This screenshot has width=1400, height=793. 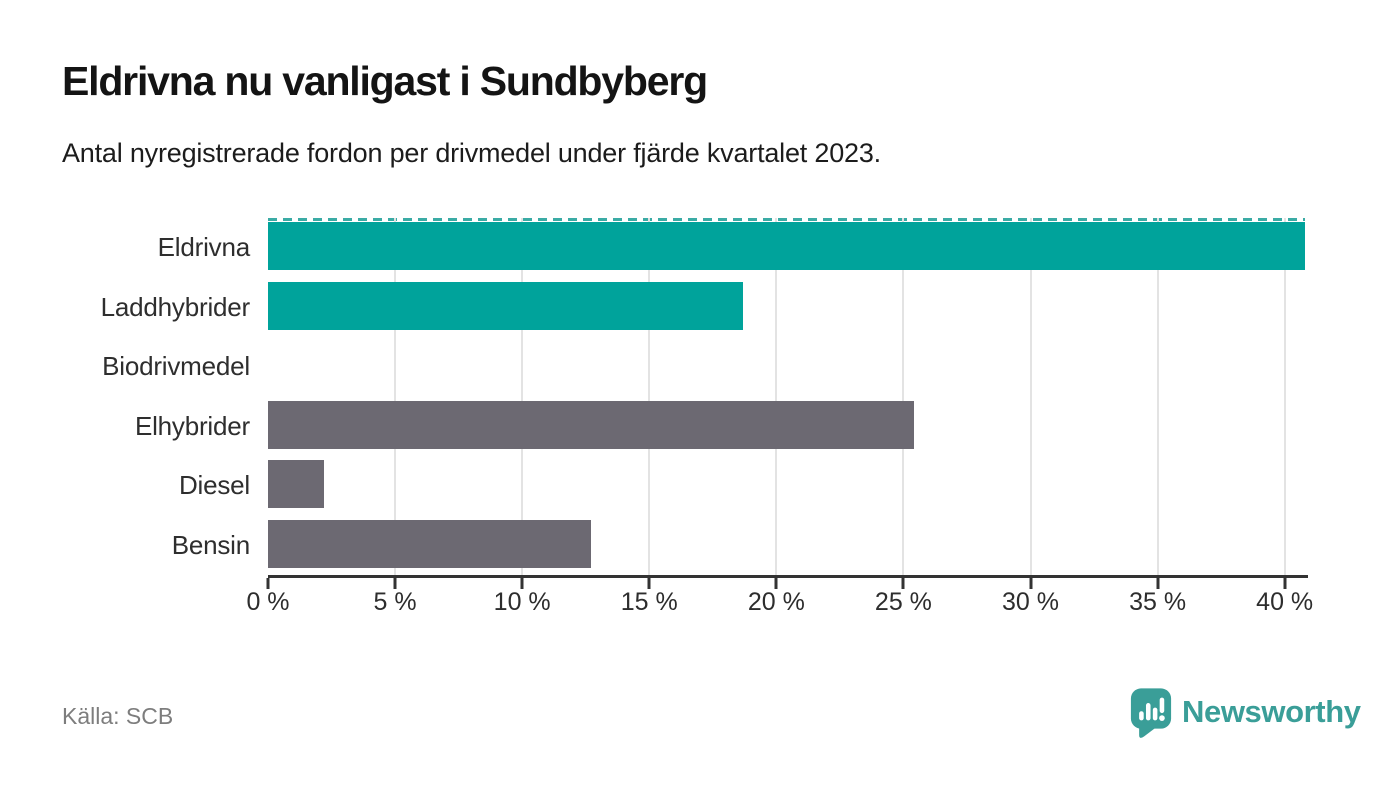 I want to click on x-axis-line, so click(x=787, y=582).